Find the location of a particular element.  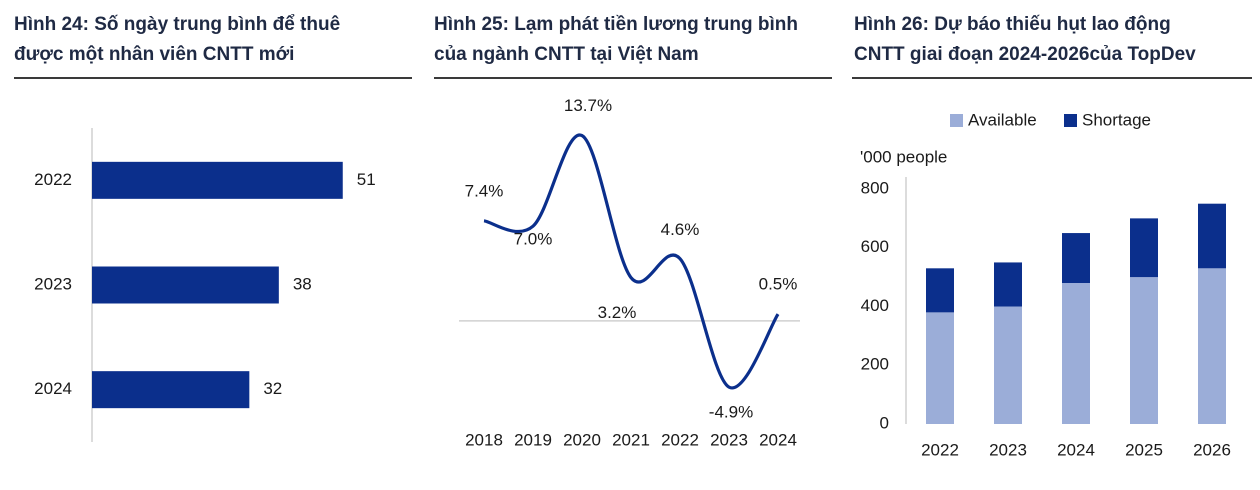

x-tick-label-2020: 2020 is located at coordinates (582, 439).